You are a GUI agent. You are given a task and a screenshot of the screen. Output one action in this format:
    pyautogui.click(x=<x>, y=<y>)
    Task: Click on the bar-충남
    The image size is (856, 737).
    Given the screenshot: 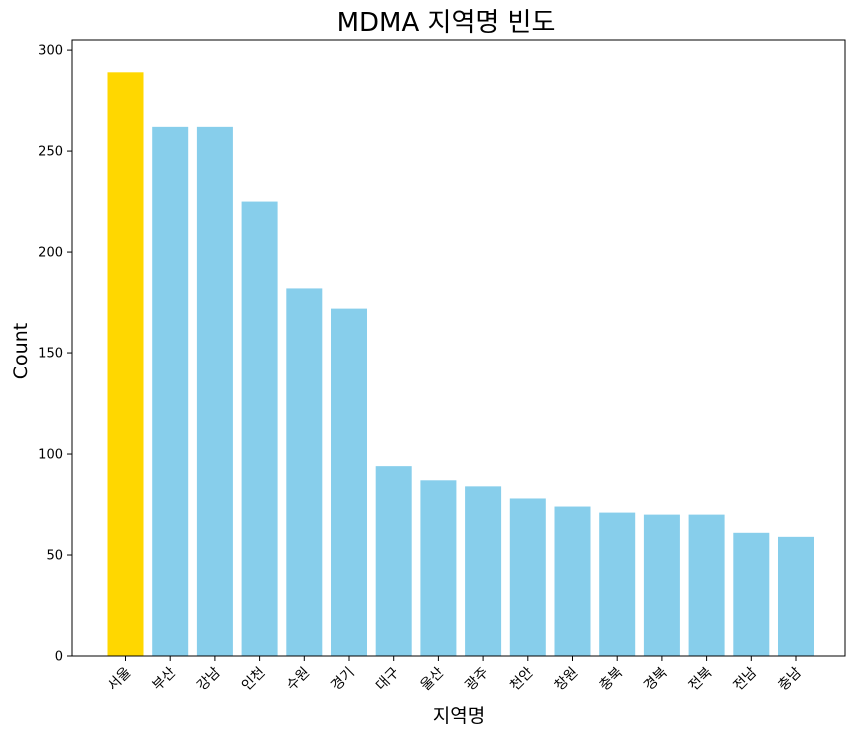 What is the action you would take?
    pyautogui.click(x=796, y=596)
    